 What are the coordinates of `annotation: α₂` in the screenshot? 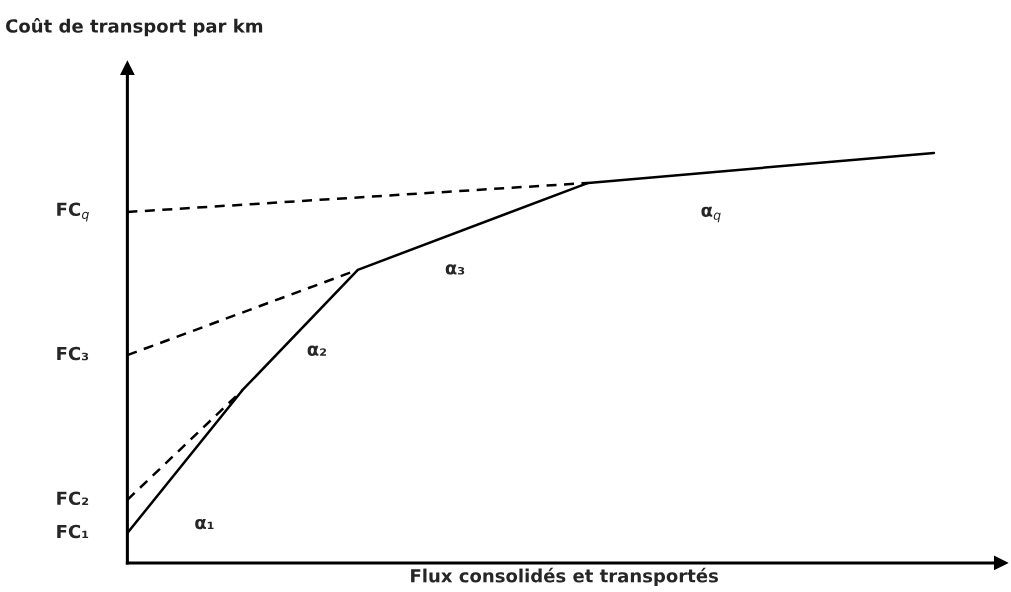 It's located at (317, 350).